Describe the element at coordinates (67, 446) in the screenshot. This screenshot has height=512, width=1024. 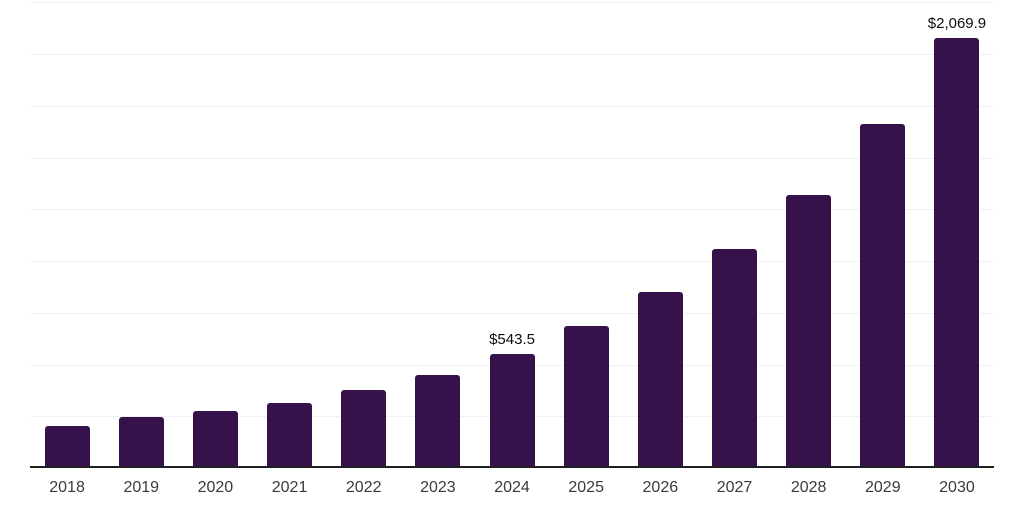
I see `bar-2018` at that location.